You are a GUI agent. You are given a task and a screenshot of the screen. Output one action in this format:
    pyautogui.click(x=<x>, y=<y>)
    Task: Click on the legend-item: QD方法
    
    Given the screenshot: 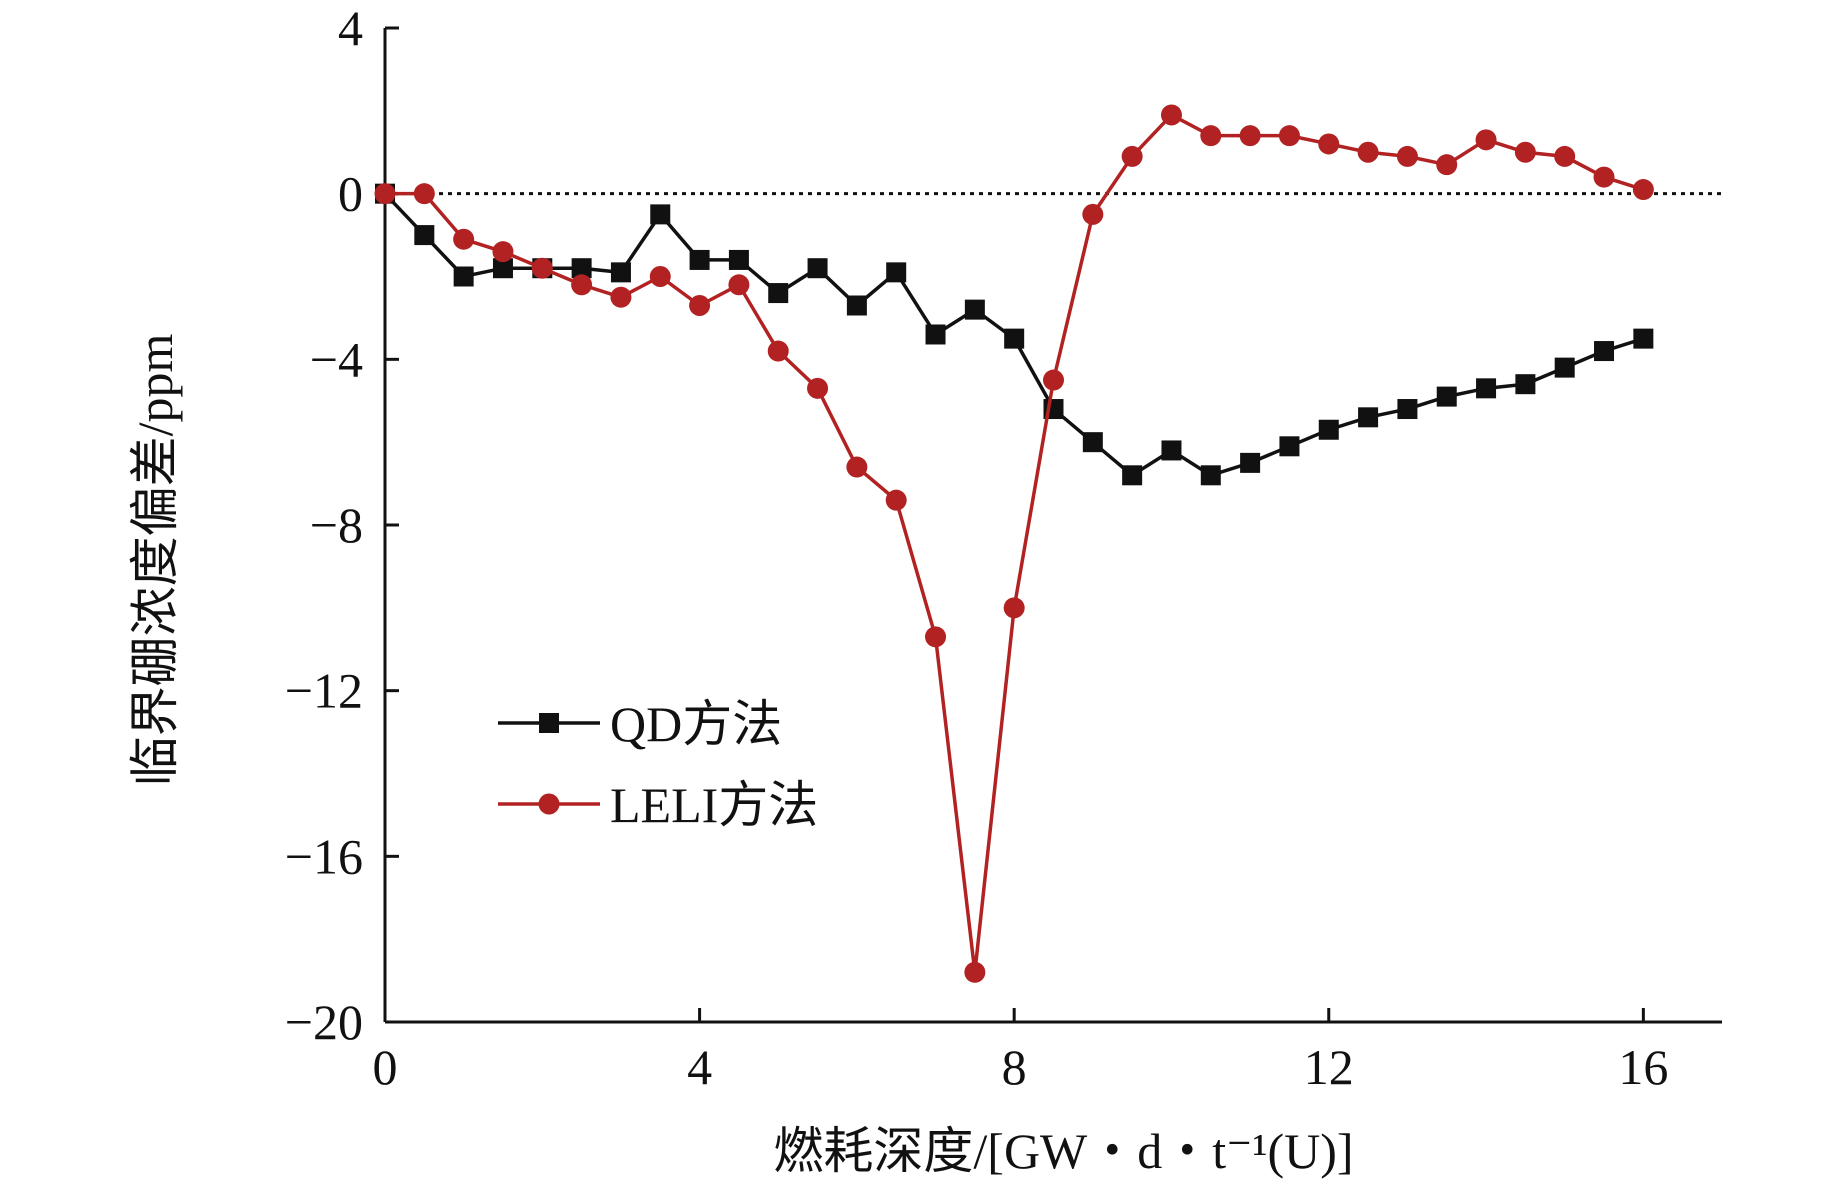 What is the action you would take?
    pyautogui.click(x=640, y=724)
    